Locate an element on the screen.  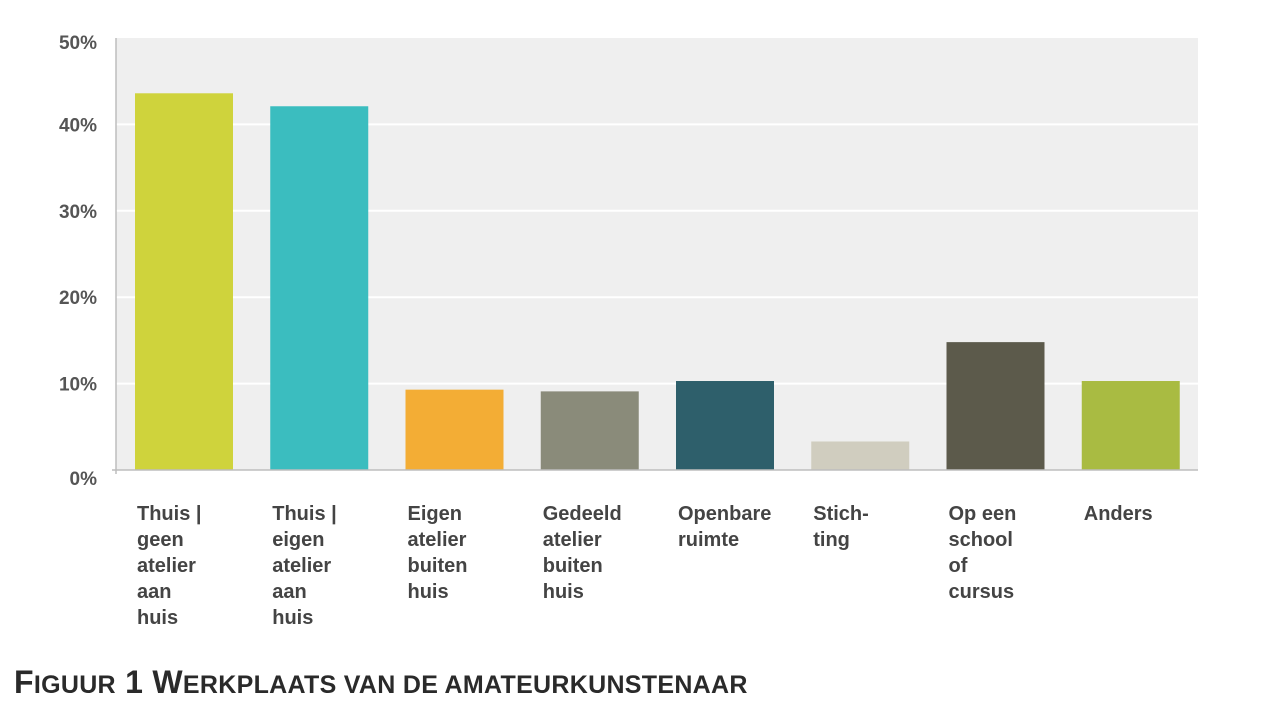
x-tick-label: Op een school of cursus is located at coordinates (983, 553).